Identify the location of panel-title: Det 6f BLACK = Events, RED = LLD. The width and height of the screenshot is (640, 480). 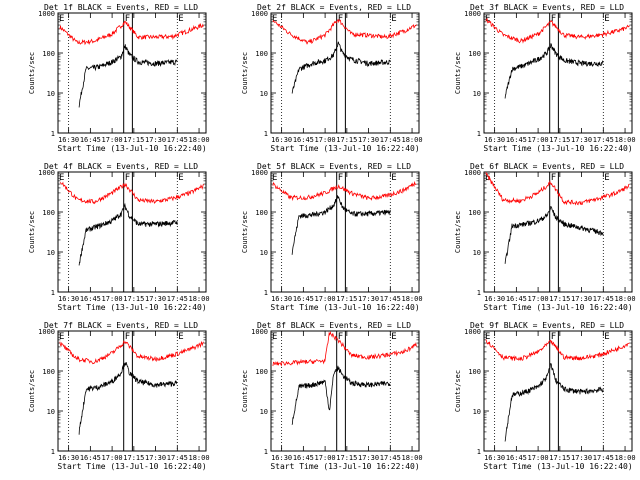
(547, 166).